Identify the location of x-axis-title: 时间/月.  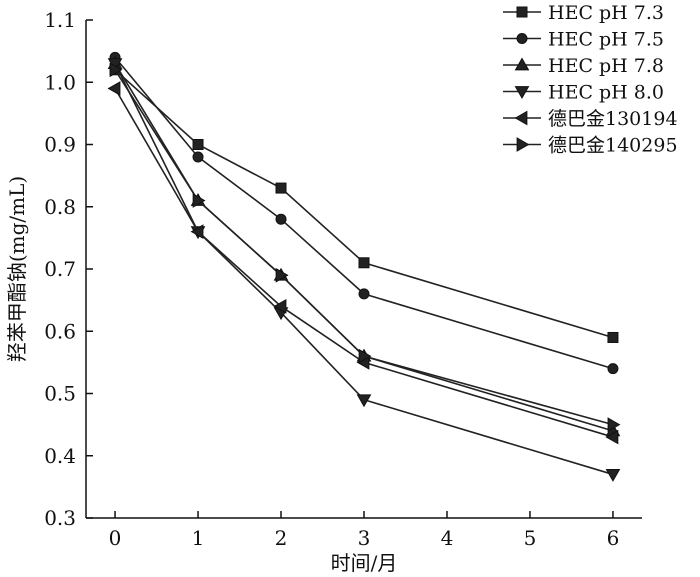
(364, 563).